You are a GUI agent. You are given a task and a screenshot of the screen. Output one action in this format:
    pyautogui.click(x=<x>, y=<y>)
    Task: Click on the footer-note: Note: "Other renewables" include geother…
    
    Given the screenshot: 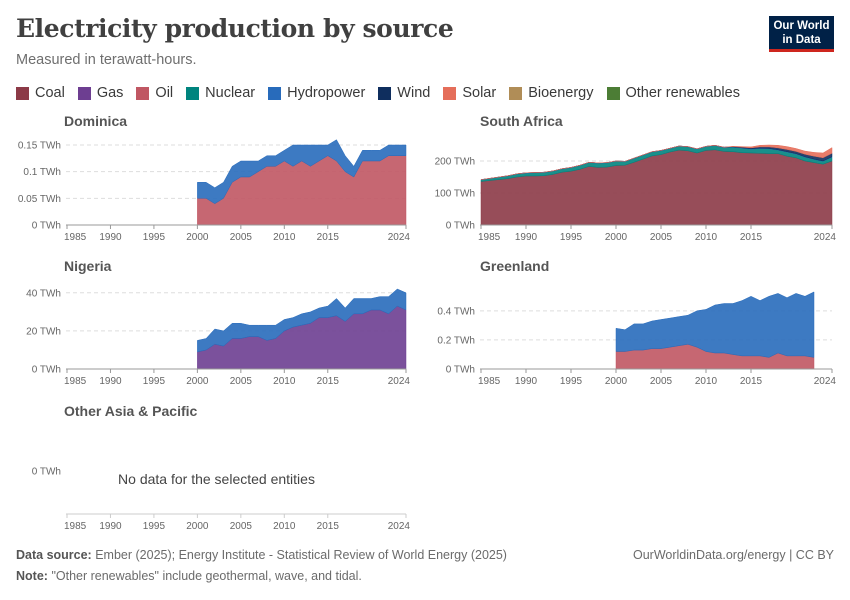 What is the action you would take?
    pyautogui.click(x=189, y=576)
    